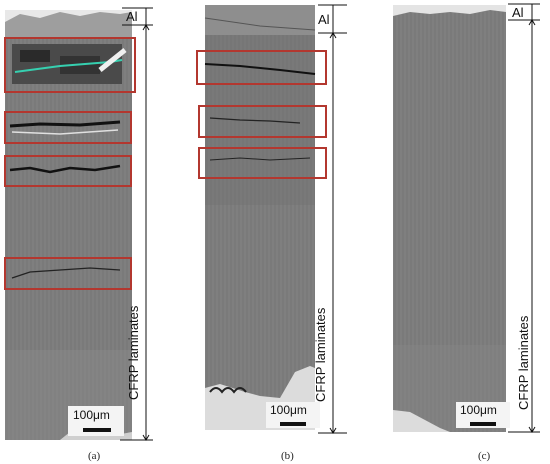 This screenshot has width=550, height=464. Describe the element at coordinates (97, 430) in the screenshot. I see `panel-a-scale-bar` at that location.